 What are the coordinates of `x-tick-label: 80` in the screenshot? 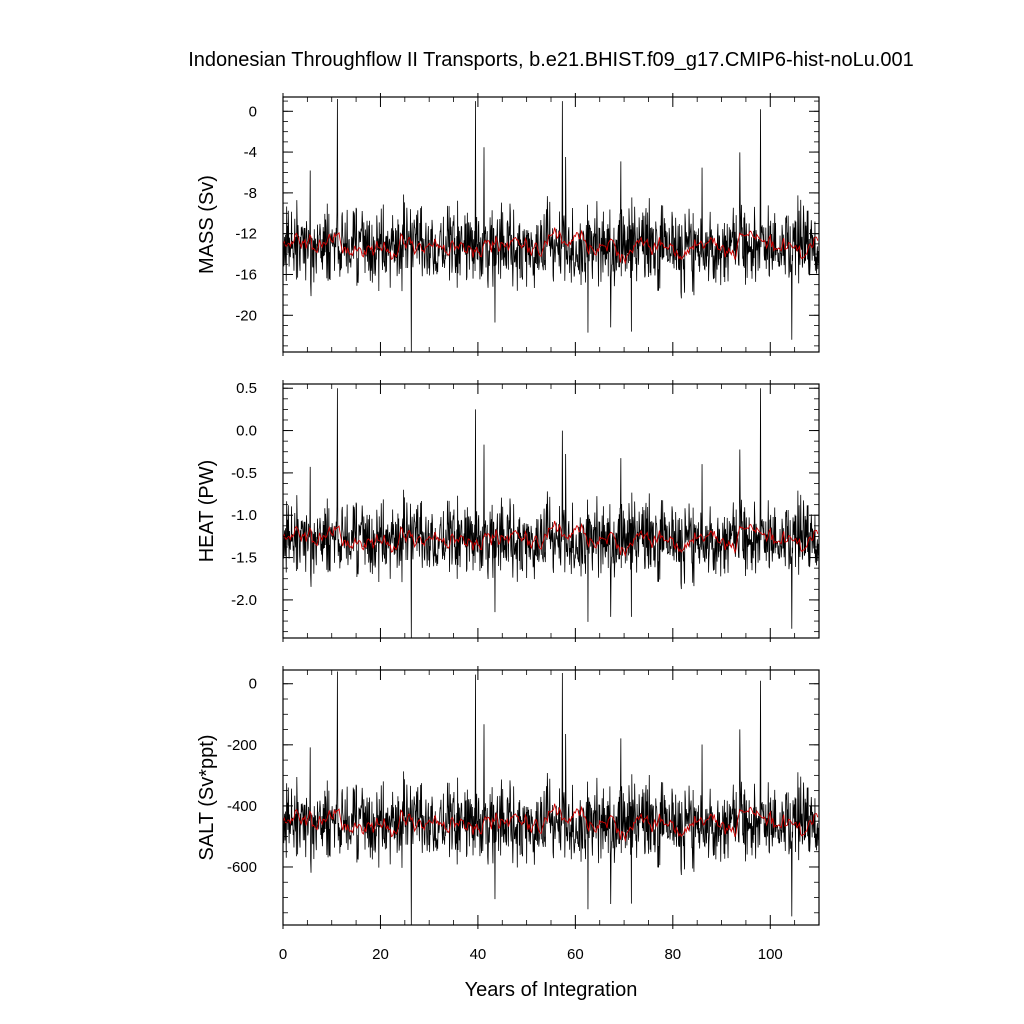 It's located at (672, 954).